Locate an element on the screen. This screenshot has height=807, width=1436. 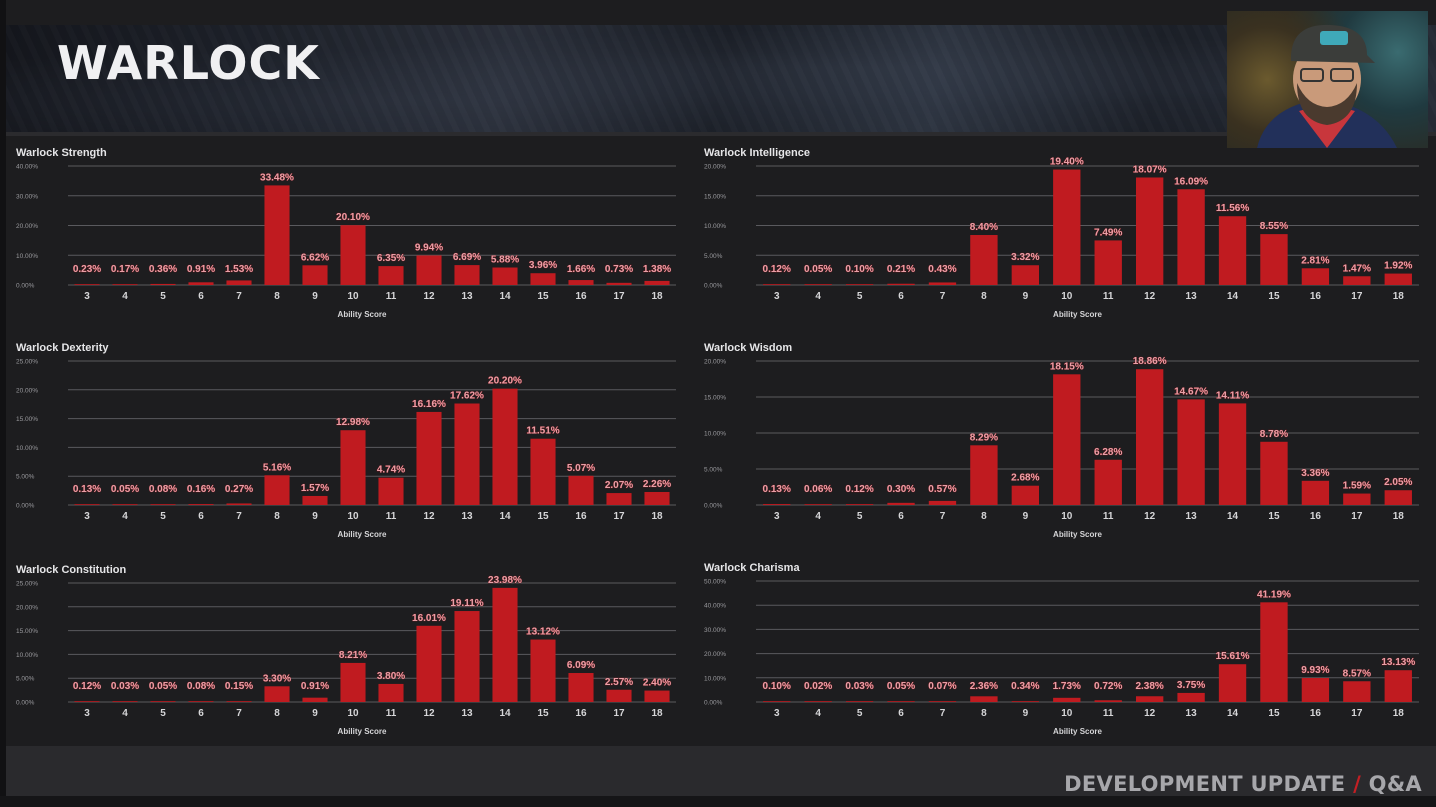
data-label: 13.12% is located at coordinates (543, 632).